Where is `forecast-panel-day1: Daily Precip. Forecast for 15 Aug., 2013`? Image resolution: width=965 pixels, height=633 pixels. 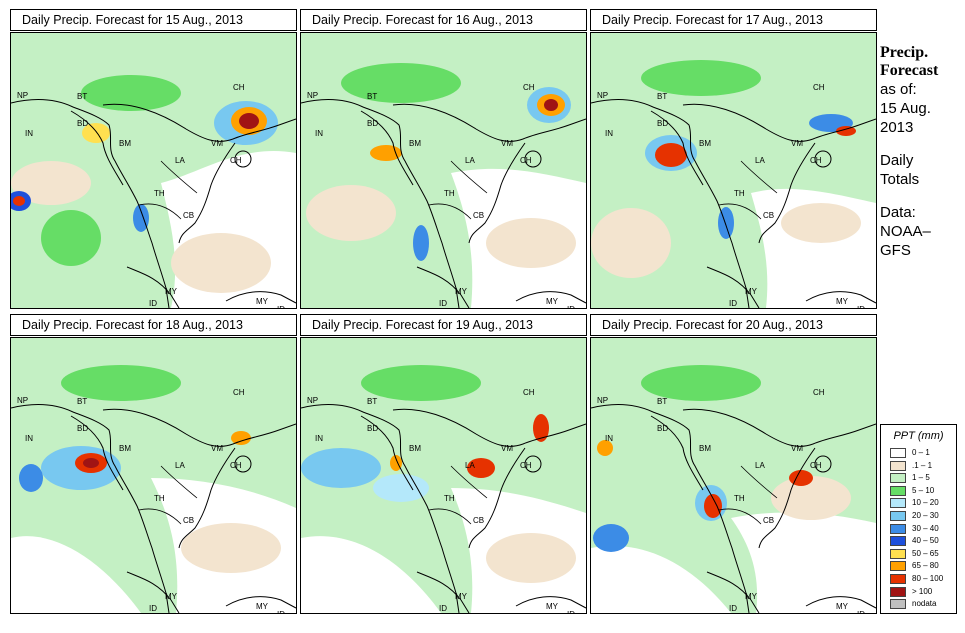
forecast-panel-day1: Daily Precip. Forecast for 15 Aug., 2013 is located at coordinates (153, 159).